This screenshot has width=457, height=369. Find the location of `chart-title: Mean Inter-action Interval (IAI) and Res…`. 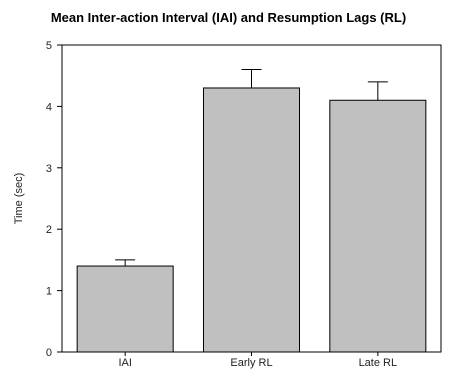

chart-title: Mean Inter-action Interval (IAI) and Res… is located at coordinates (228, 17).